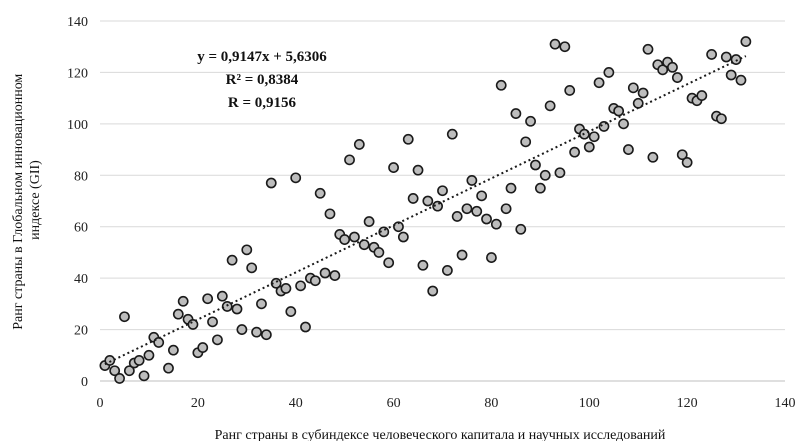 The image size is (801, 441). I want to click on x-tick-label: 20, so click(198, 403).